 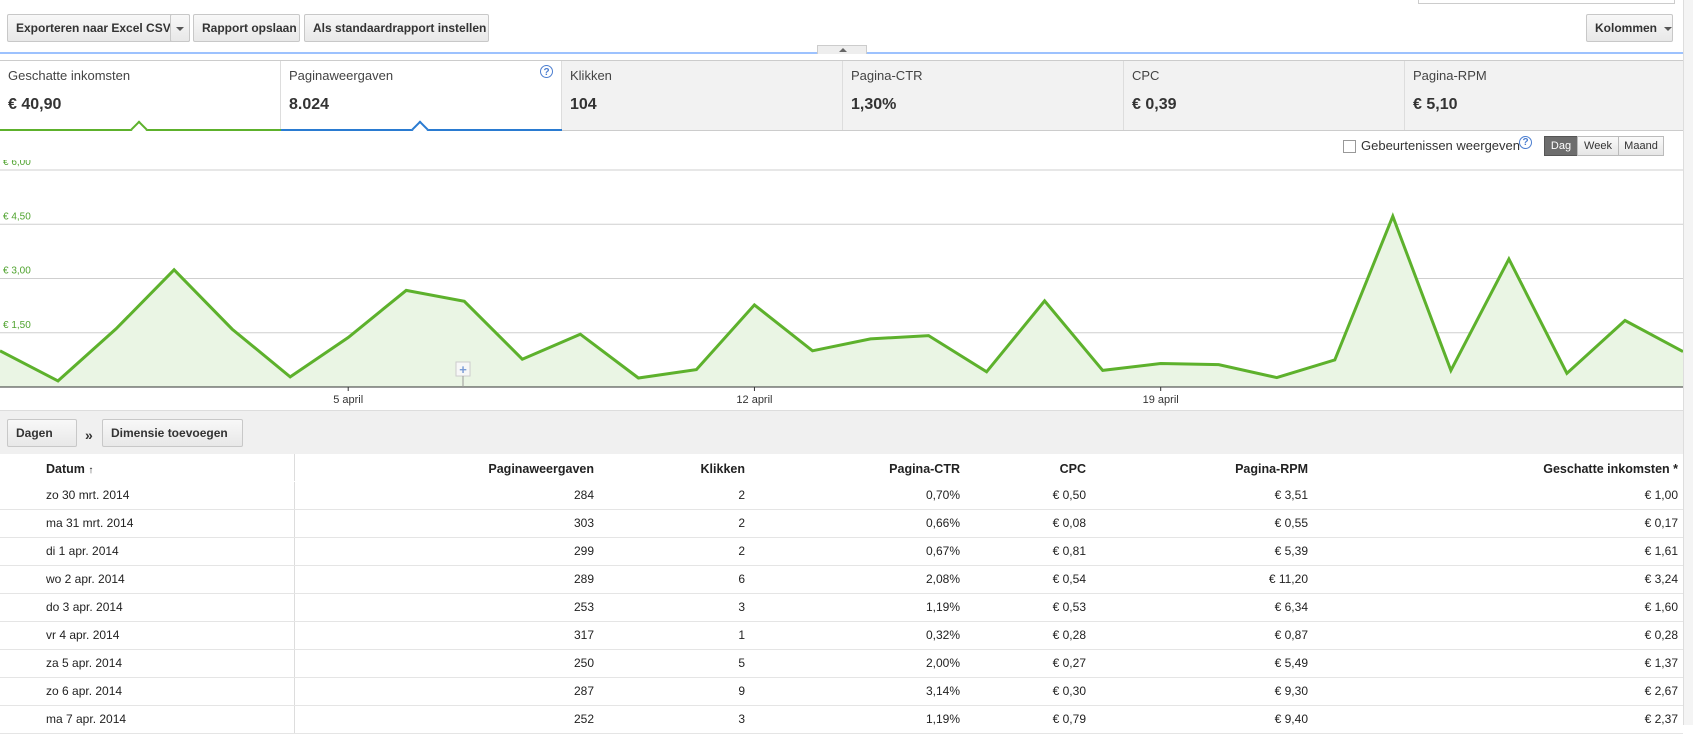 I want to click on header-estimated-earnings: Geschatte inkomsten *, so click(x=1610, y=469).